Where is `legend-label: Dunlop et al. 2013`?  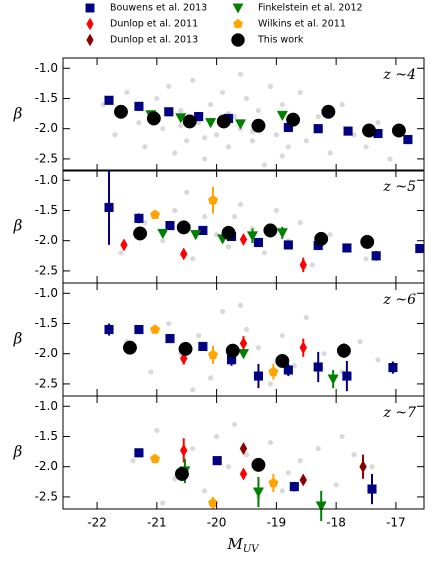
legend-label: Dunlop et al. 2013 is located at coordinates (154, 40).